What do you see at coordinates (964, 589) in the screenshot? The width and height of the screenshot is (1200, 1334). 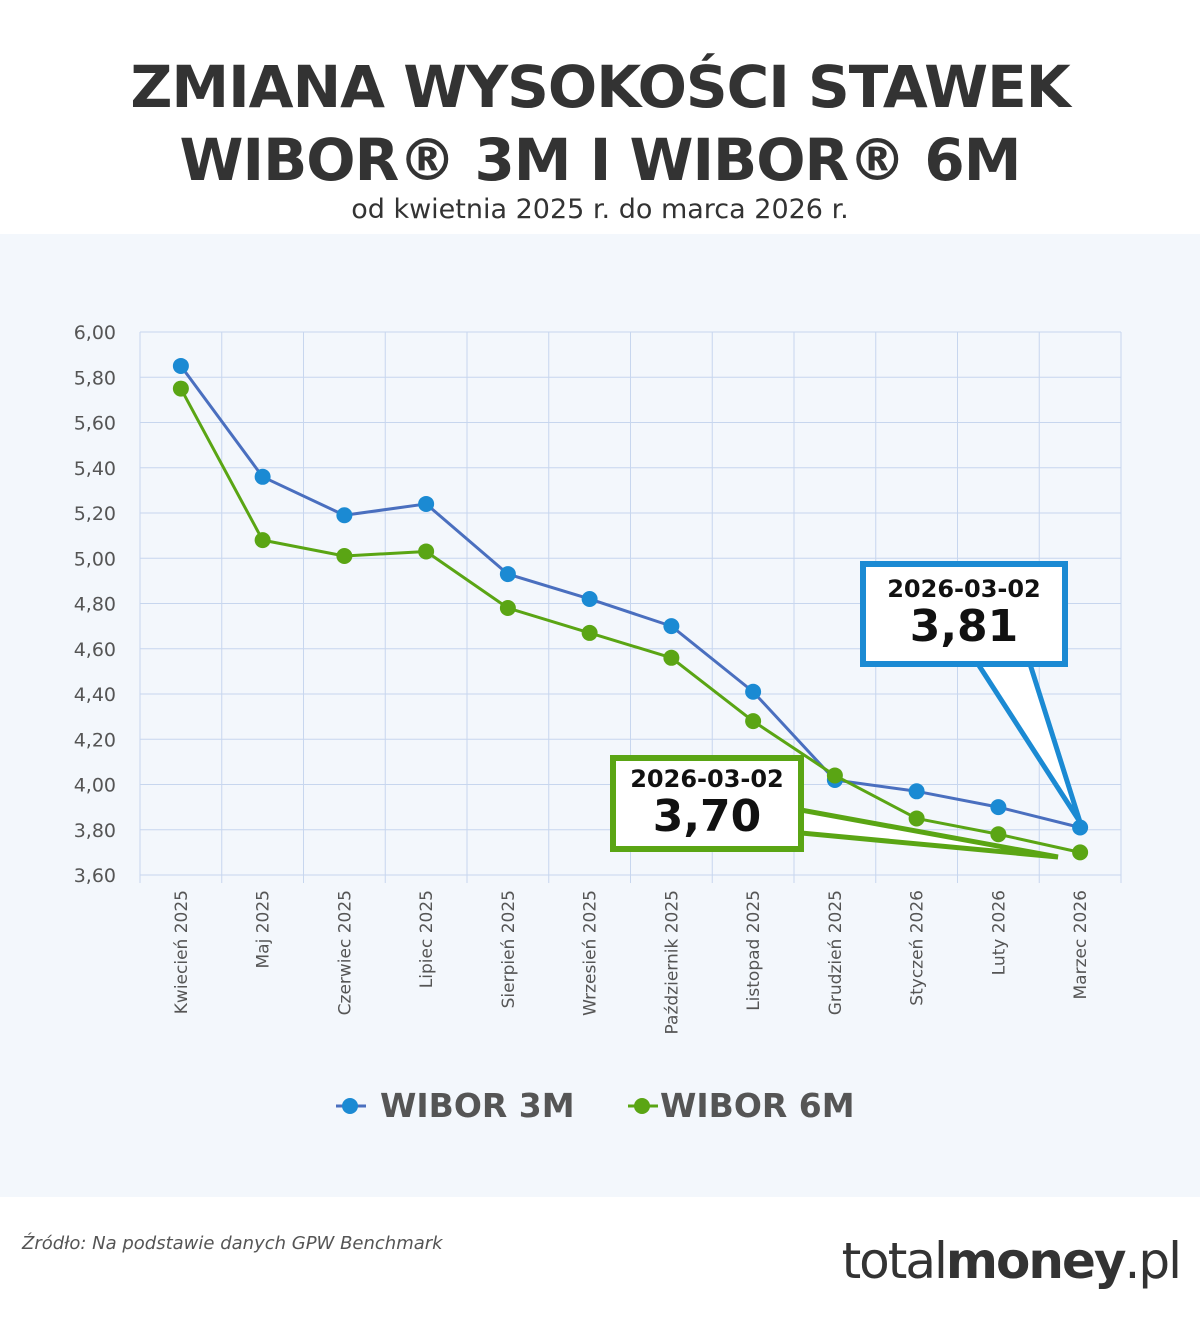 I see `callout-3m-date: 2026-03-02` at bounding box center [964, 589].